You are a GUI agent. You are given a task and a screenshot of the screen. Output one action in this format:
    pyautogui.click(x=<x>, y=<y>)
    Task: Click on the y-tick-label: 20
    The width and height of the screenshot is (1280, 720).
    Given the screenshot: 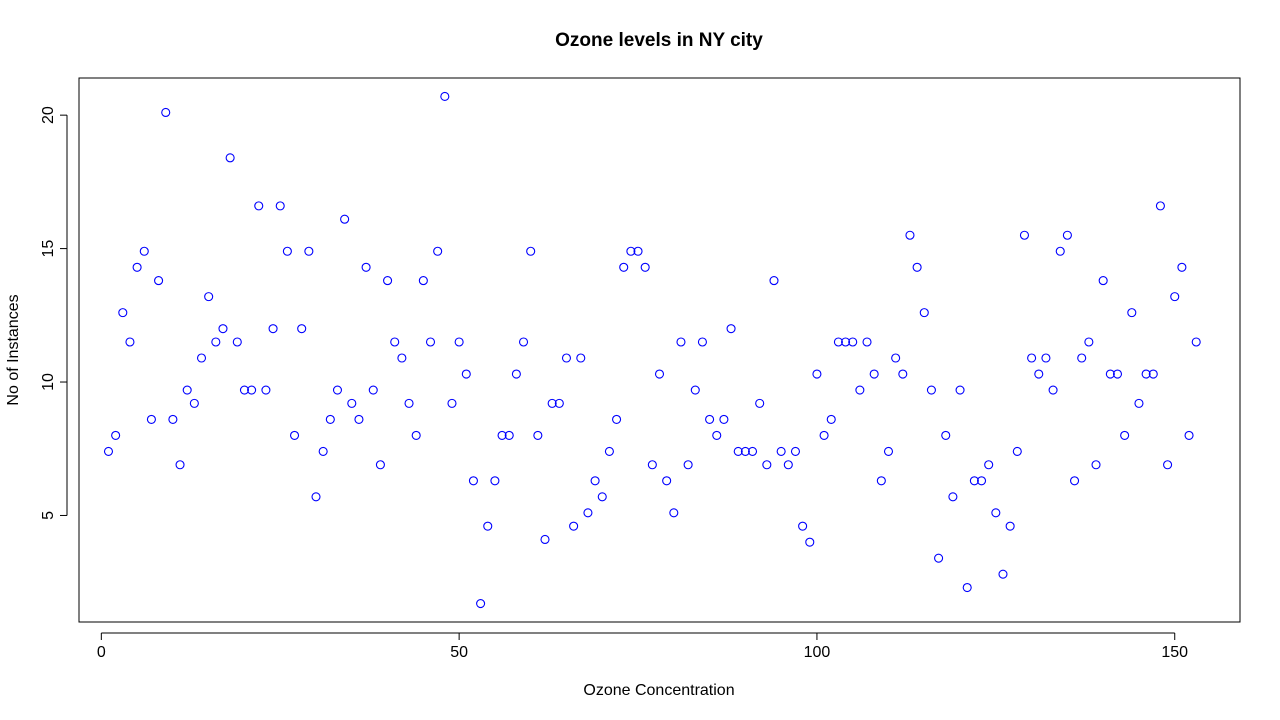 What is the action you would take?
    pyautogui.click(x=48, y=115)
    